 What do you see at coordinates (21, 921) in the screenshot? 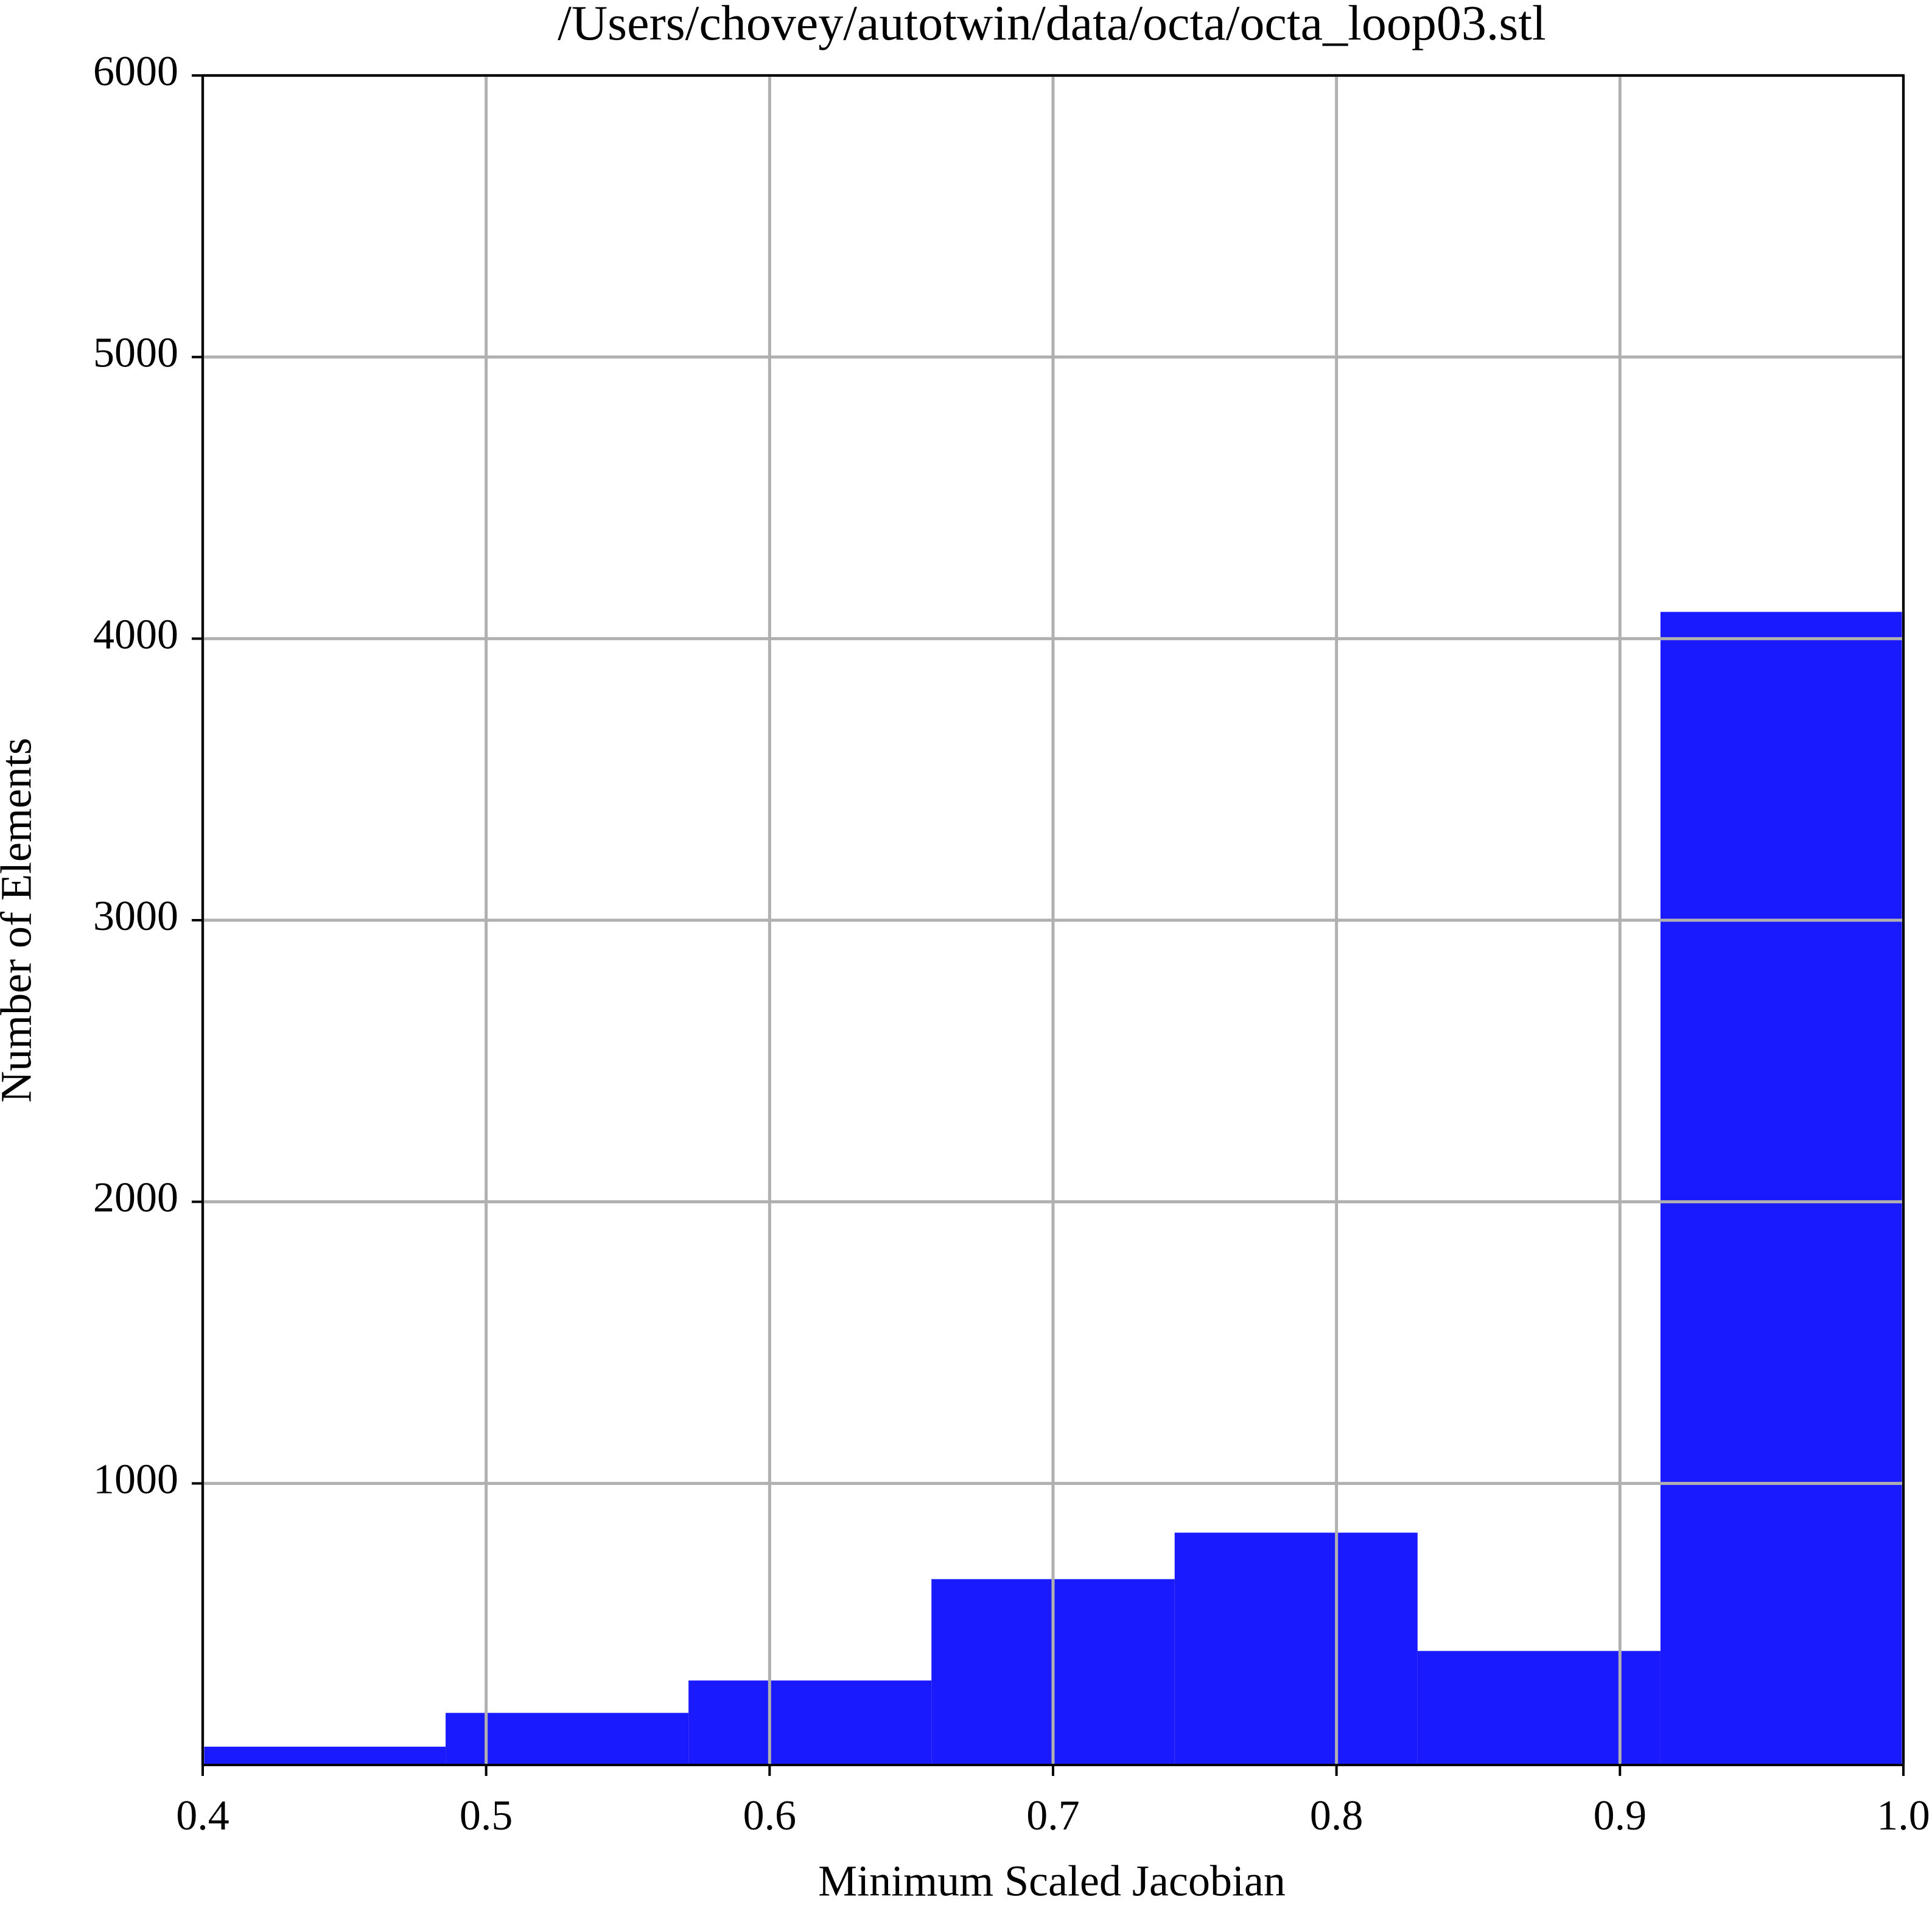
I see `y-axis-label: Number of Elements` at bounding box center [21, 921].